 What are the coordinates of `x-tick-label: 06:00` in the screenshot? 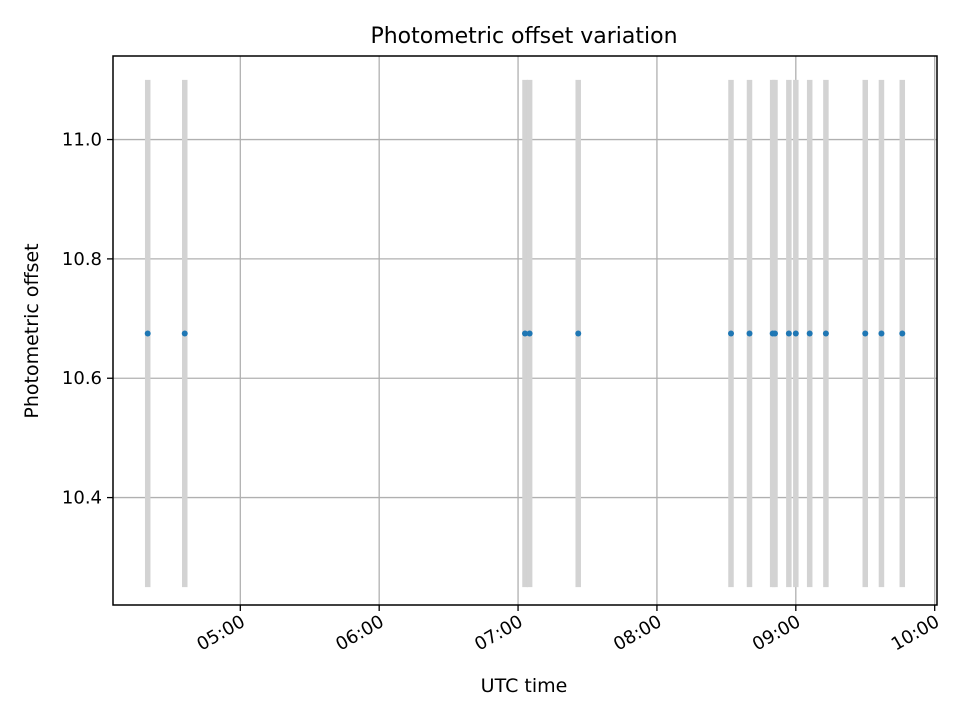 It's located at (359, 633).